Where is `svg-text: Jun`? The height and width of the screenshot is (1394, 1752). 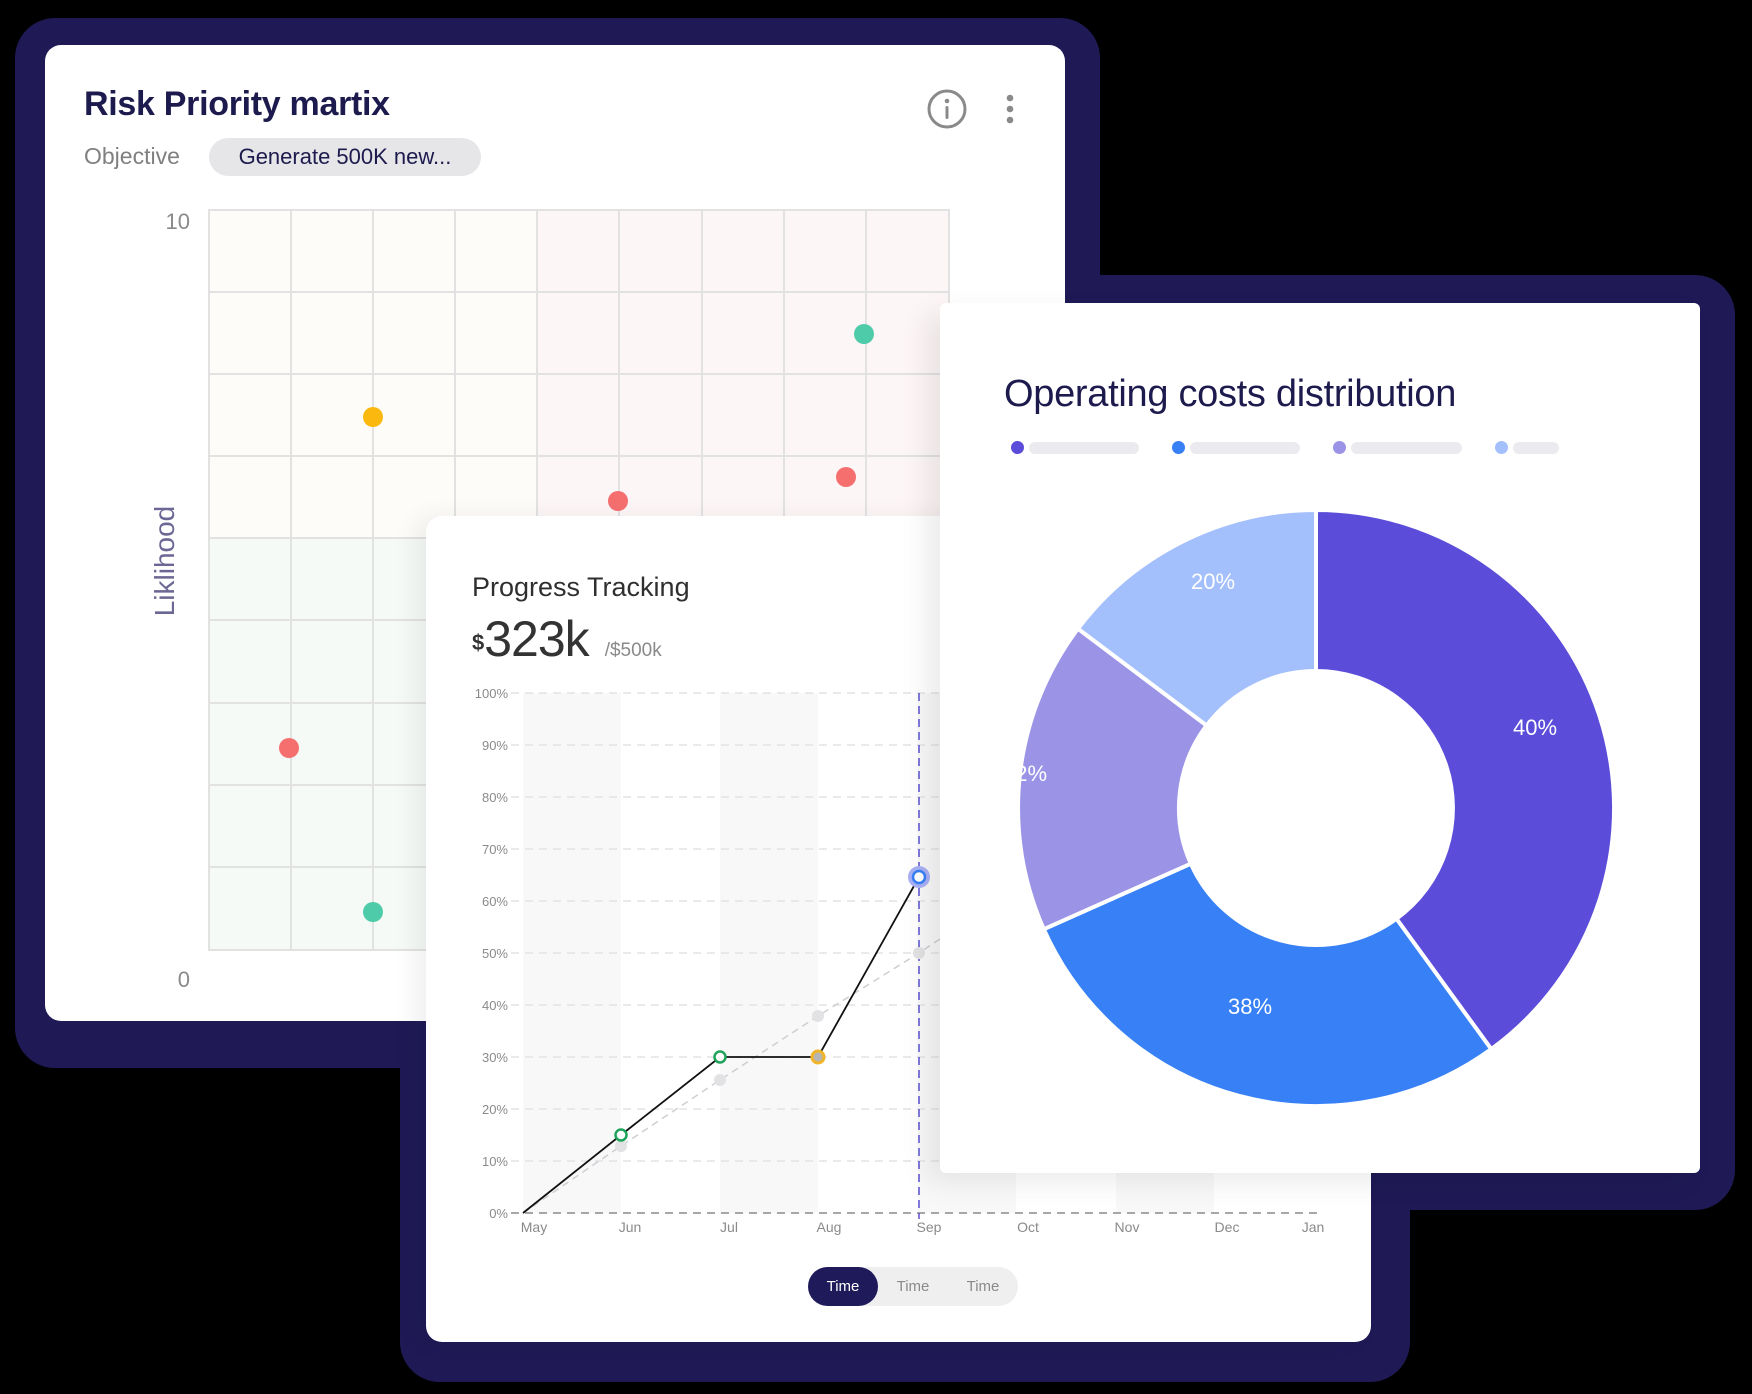 svg-text: Jun is located at coordinates (630, 1227).